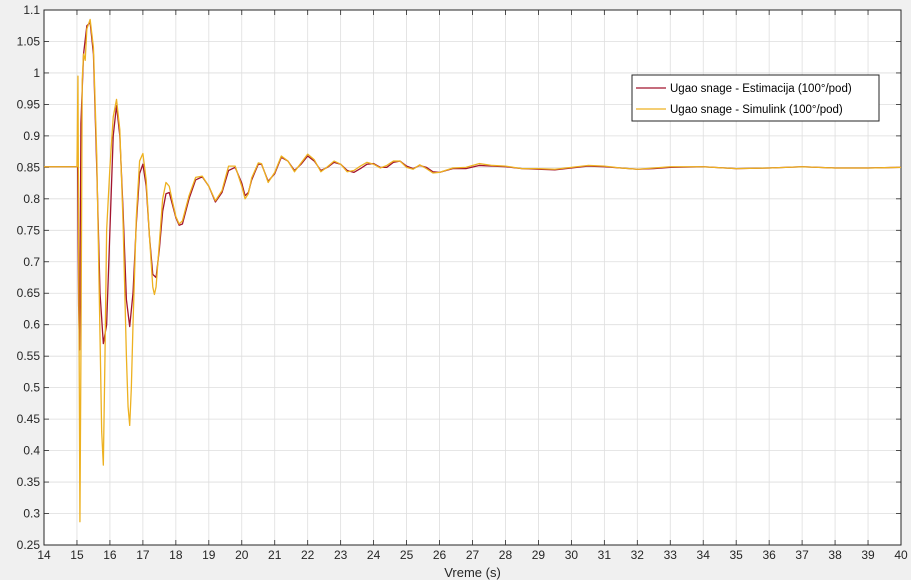 Image resolution: width=911 pixels, height=580 pixels. Describe the element at coordinates (539, 555) in the screenshot. I see `x-tick-label: 29` at that location.